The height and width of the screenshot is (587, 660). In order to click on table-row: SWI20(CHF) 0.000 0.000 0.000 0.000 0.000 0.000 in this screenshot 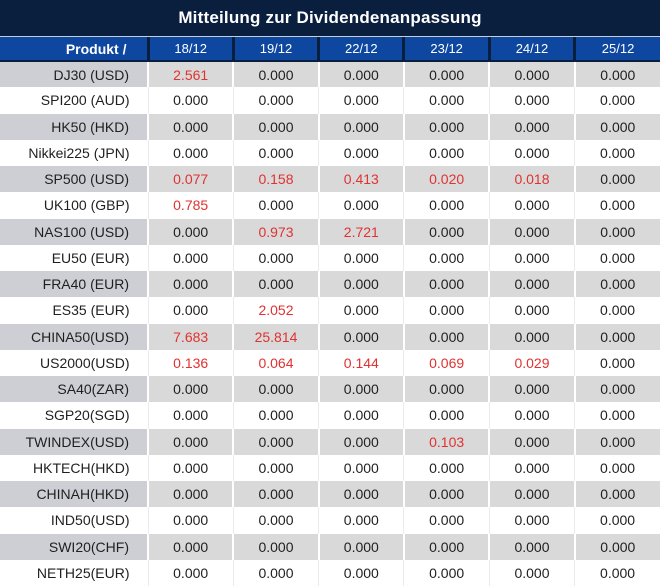, I will do `click(330, 546)`.